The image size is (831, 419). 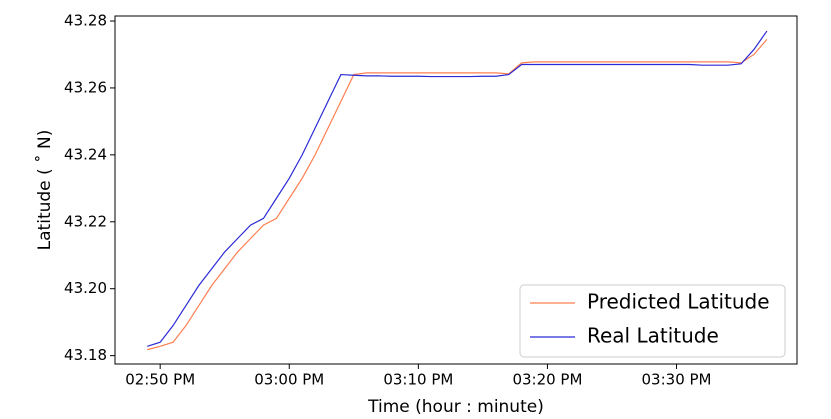 What do you see at coordinates (418, 380) in the screenshot?
I see `x-tick-label: 03:10 PM` at bounding box center [418, 380].